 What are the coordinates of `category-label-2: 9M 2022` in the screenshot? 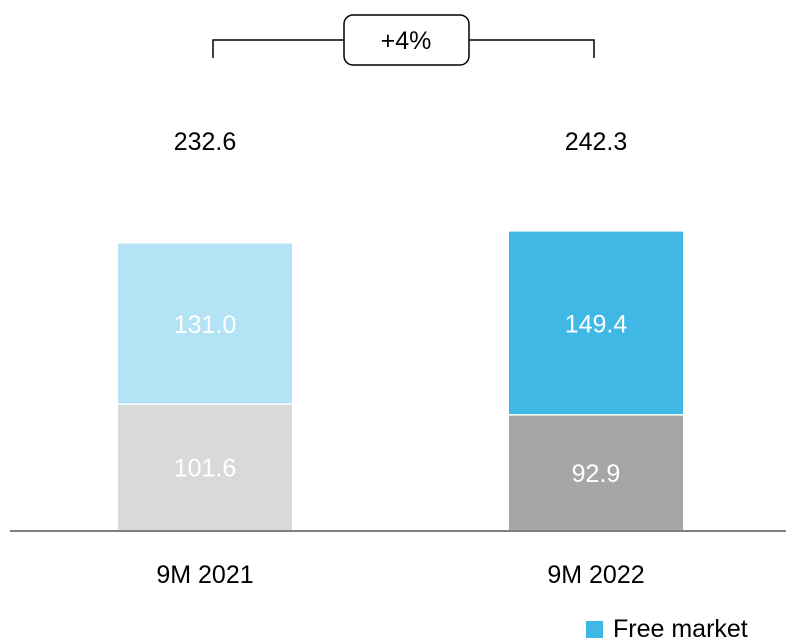 It's located at (595, 575).